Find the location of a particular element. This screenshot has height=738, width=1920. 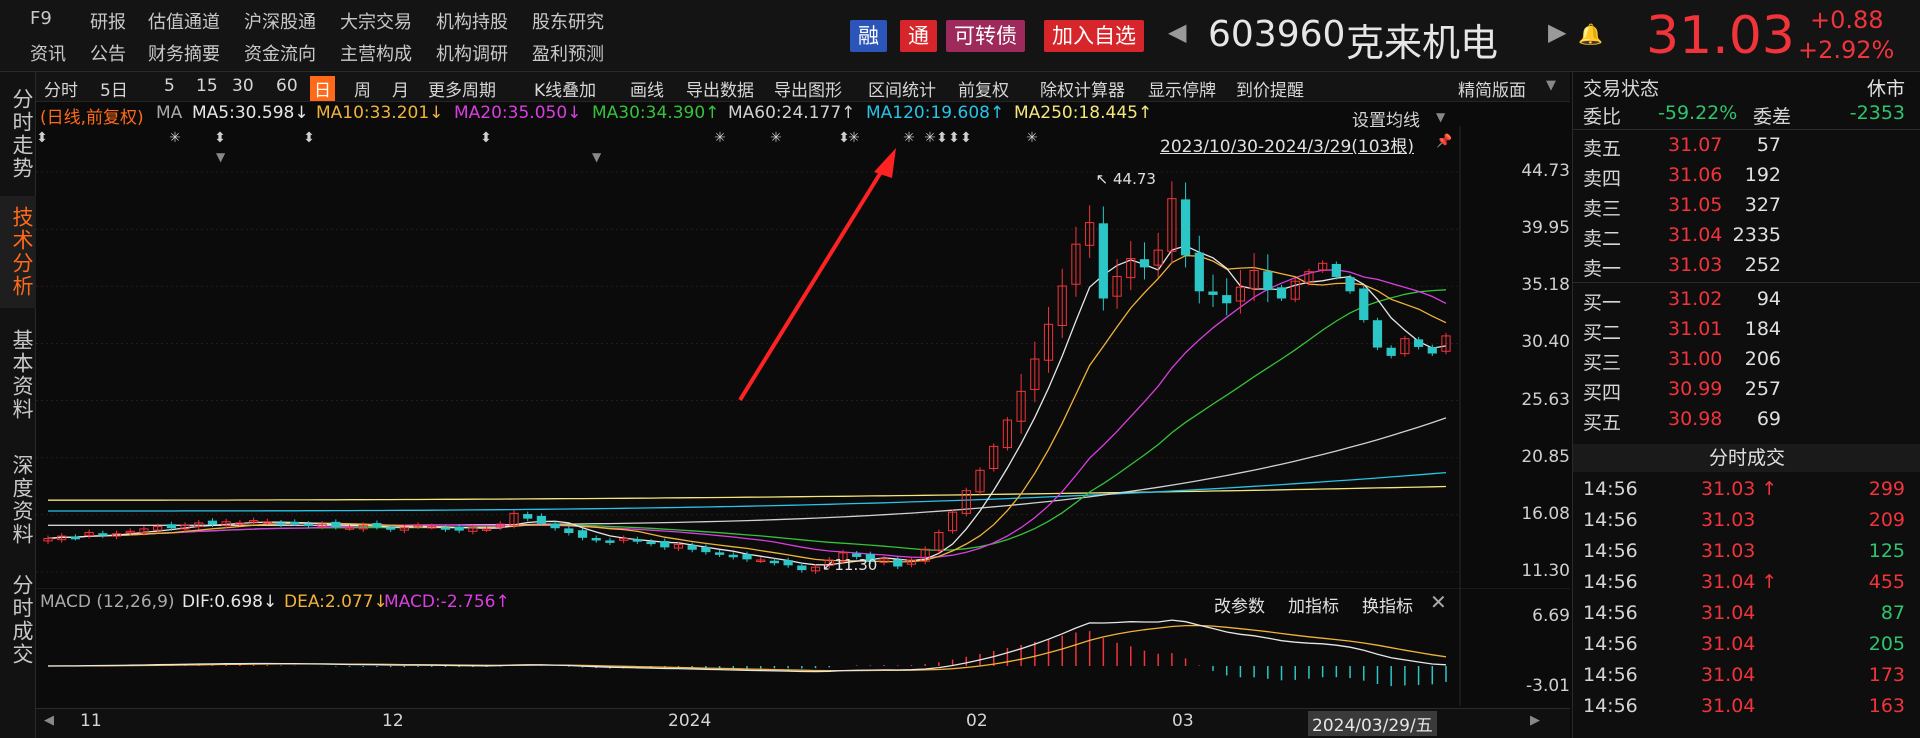

x-label-3: 02 is located at coordinates (977, 721).